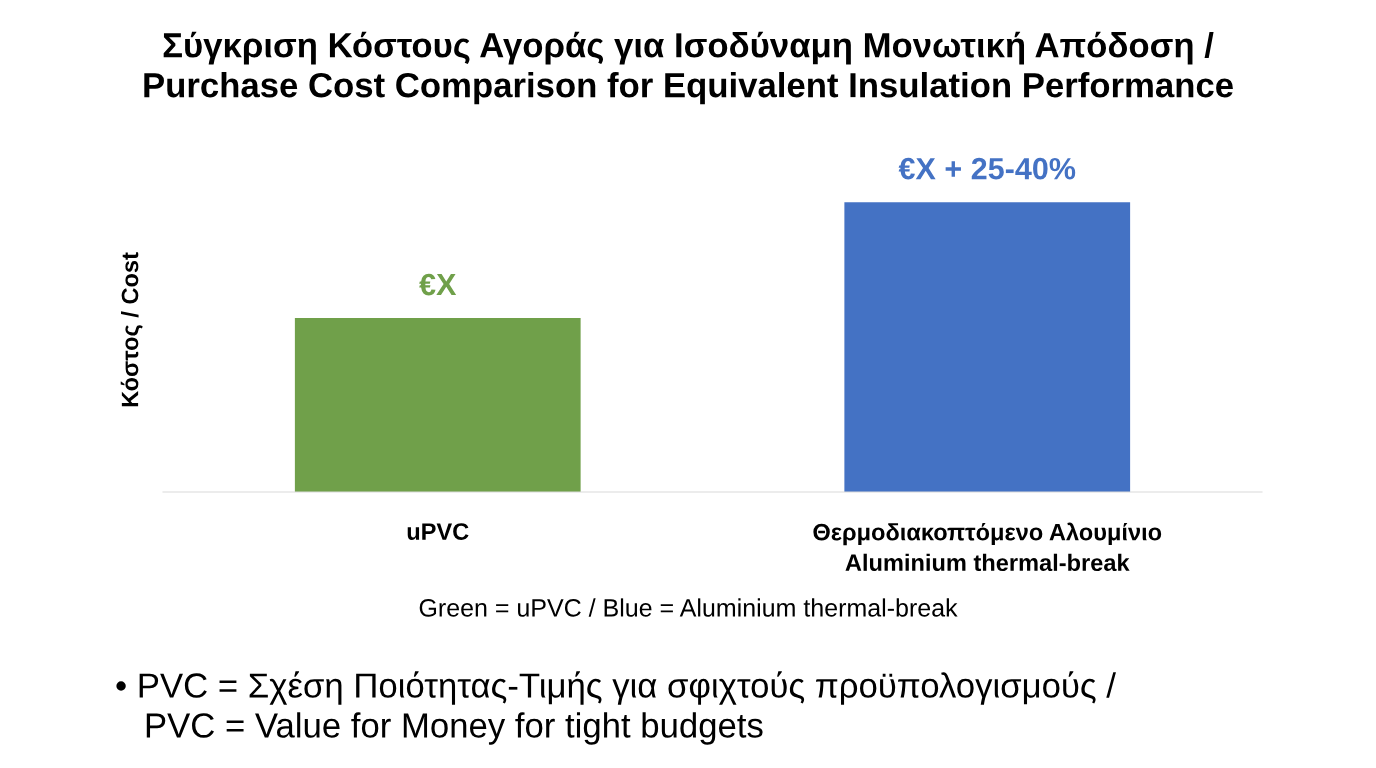  What do you see at coordinates (688, 68) in the screenshot?
I see `chart-title: Σύγκριση Κόστους Αγοράς για Ισοδύναμη Μονωτική Απόδοση / Purchase Cost Comparison for Equivalent Insulation Performance` at bounding box center [688, 68].